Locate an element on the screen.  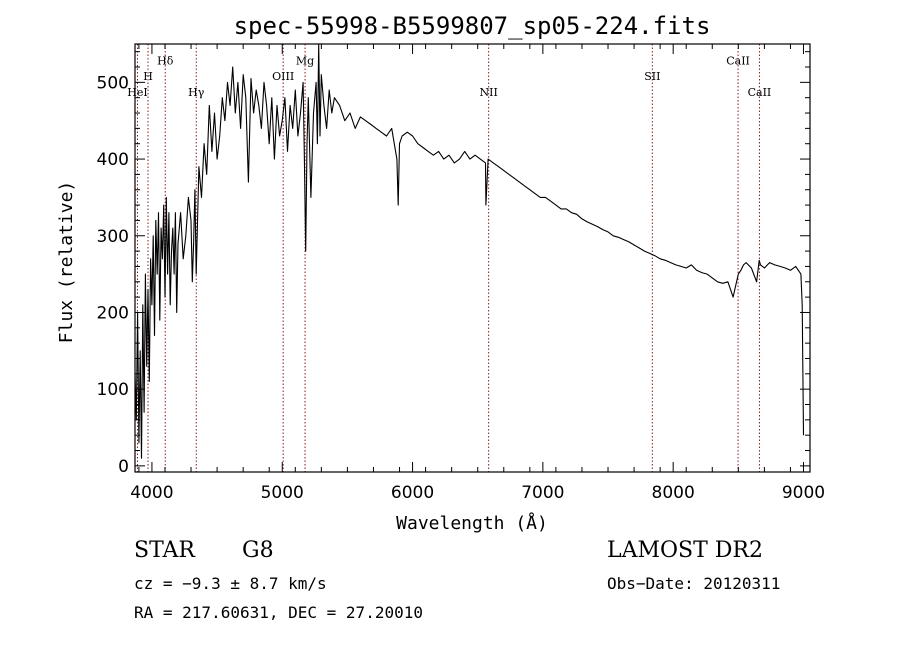
y-tick-label-3: 300 is located at coordinates (113, 237).